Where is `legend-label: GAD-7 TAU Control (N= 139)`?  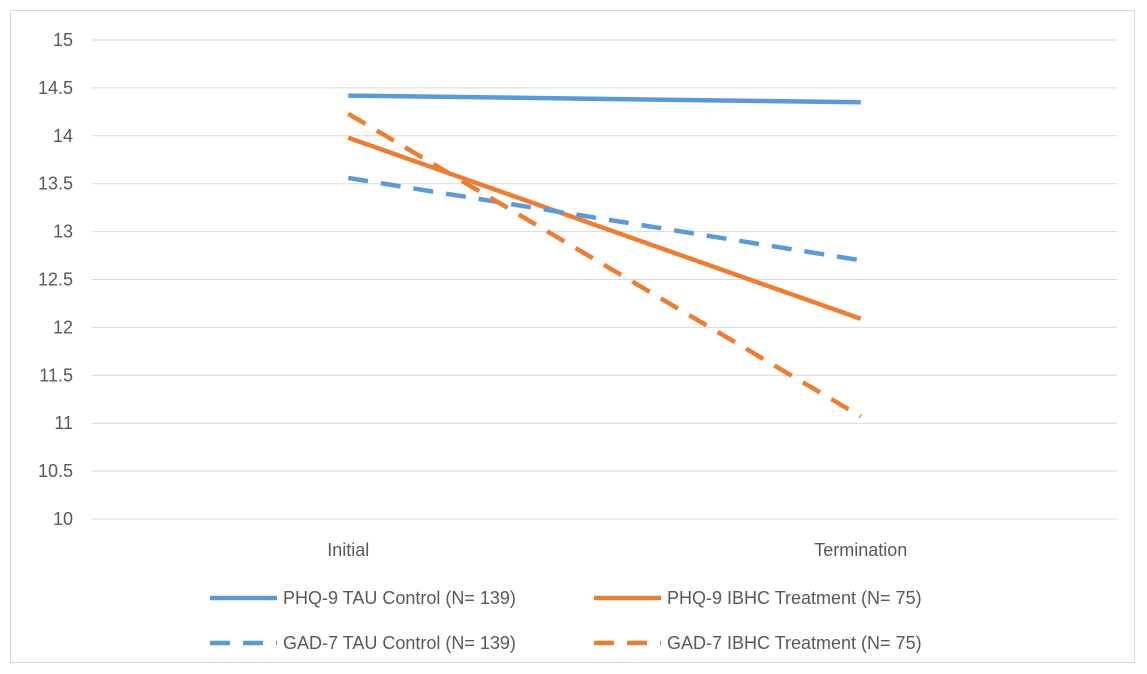 legend-label: GAD-7 TAU Control (N= 139) is located at coordinates (399, 643).